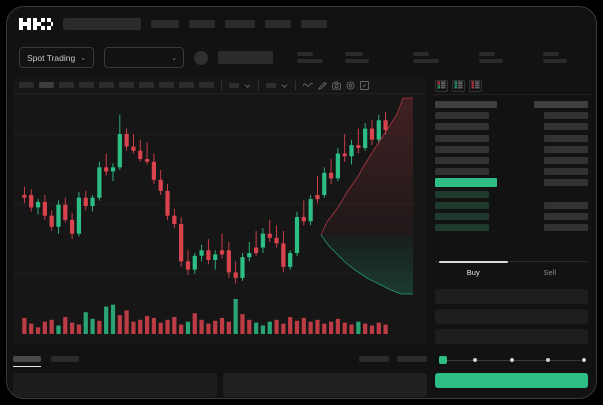 This screenshot has width=603, height=405. Describe the element at coordinates (144, 57) in the screenshot. I see `trading-pair-select: ⌄` at that location.